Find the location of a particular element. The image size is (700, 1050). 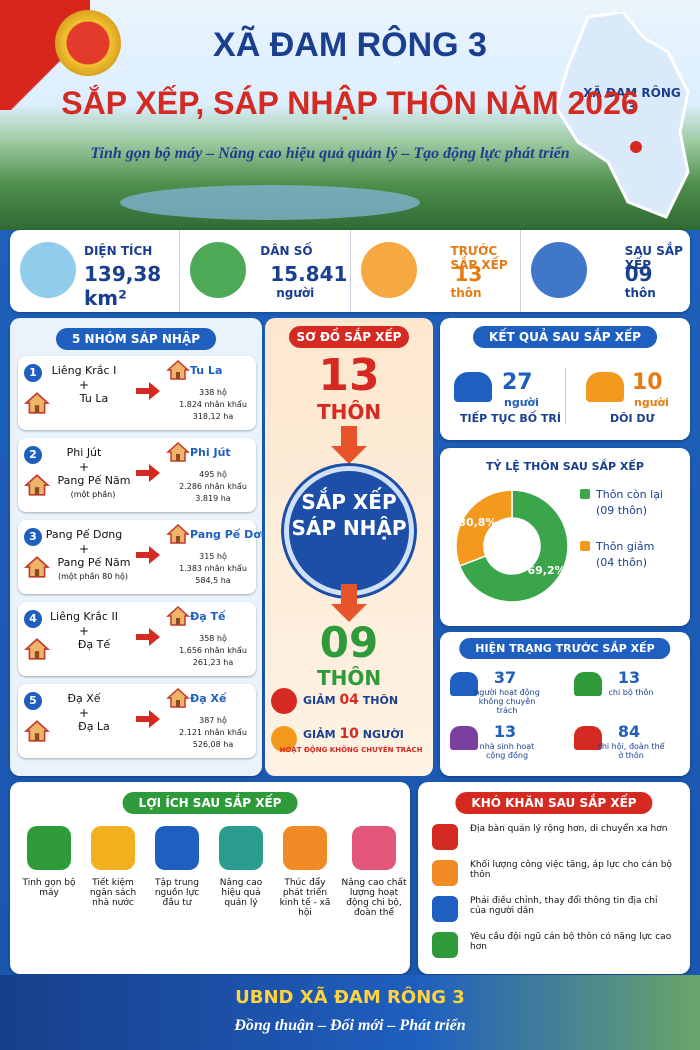

slice-label: 30,8% is located at coordinates (477, 522).